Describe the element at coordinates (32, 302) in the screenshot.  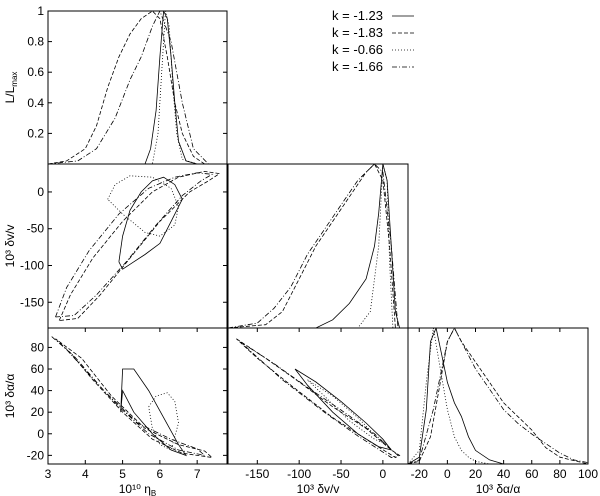
I see `y-tick-label: -150` at that location.